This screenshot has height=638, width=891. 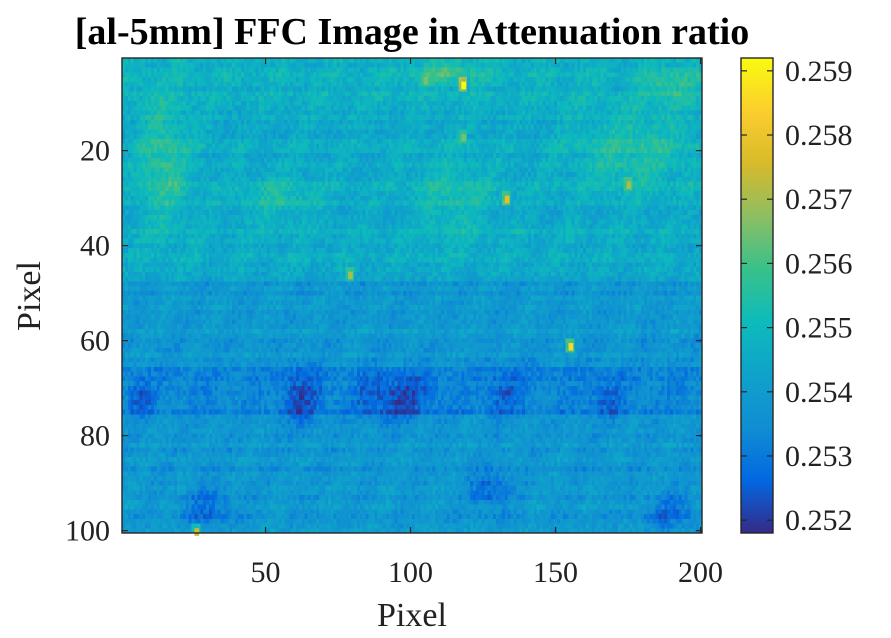 What do you see at coordinates (95, 341) in the screenshot?
I see `y-tick-label: 60` at bounding box center [95, 341].